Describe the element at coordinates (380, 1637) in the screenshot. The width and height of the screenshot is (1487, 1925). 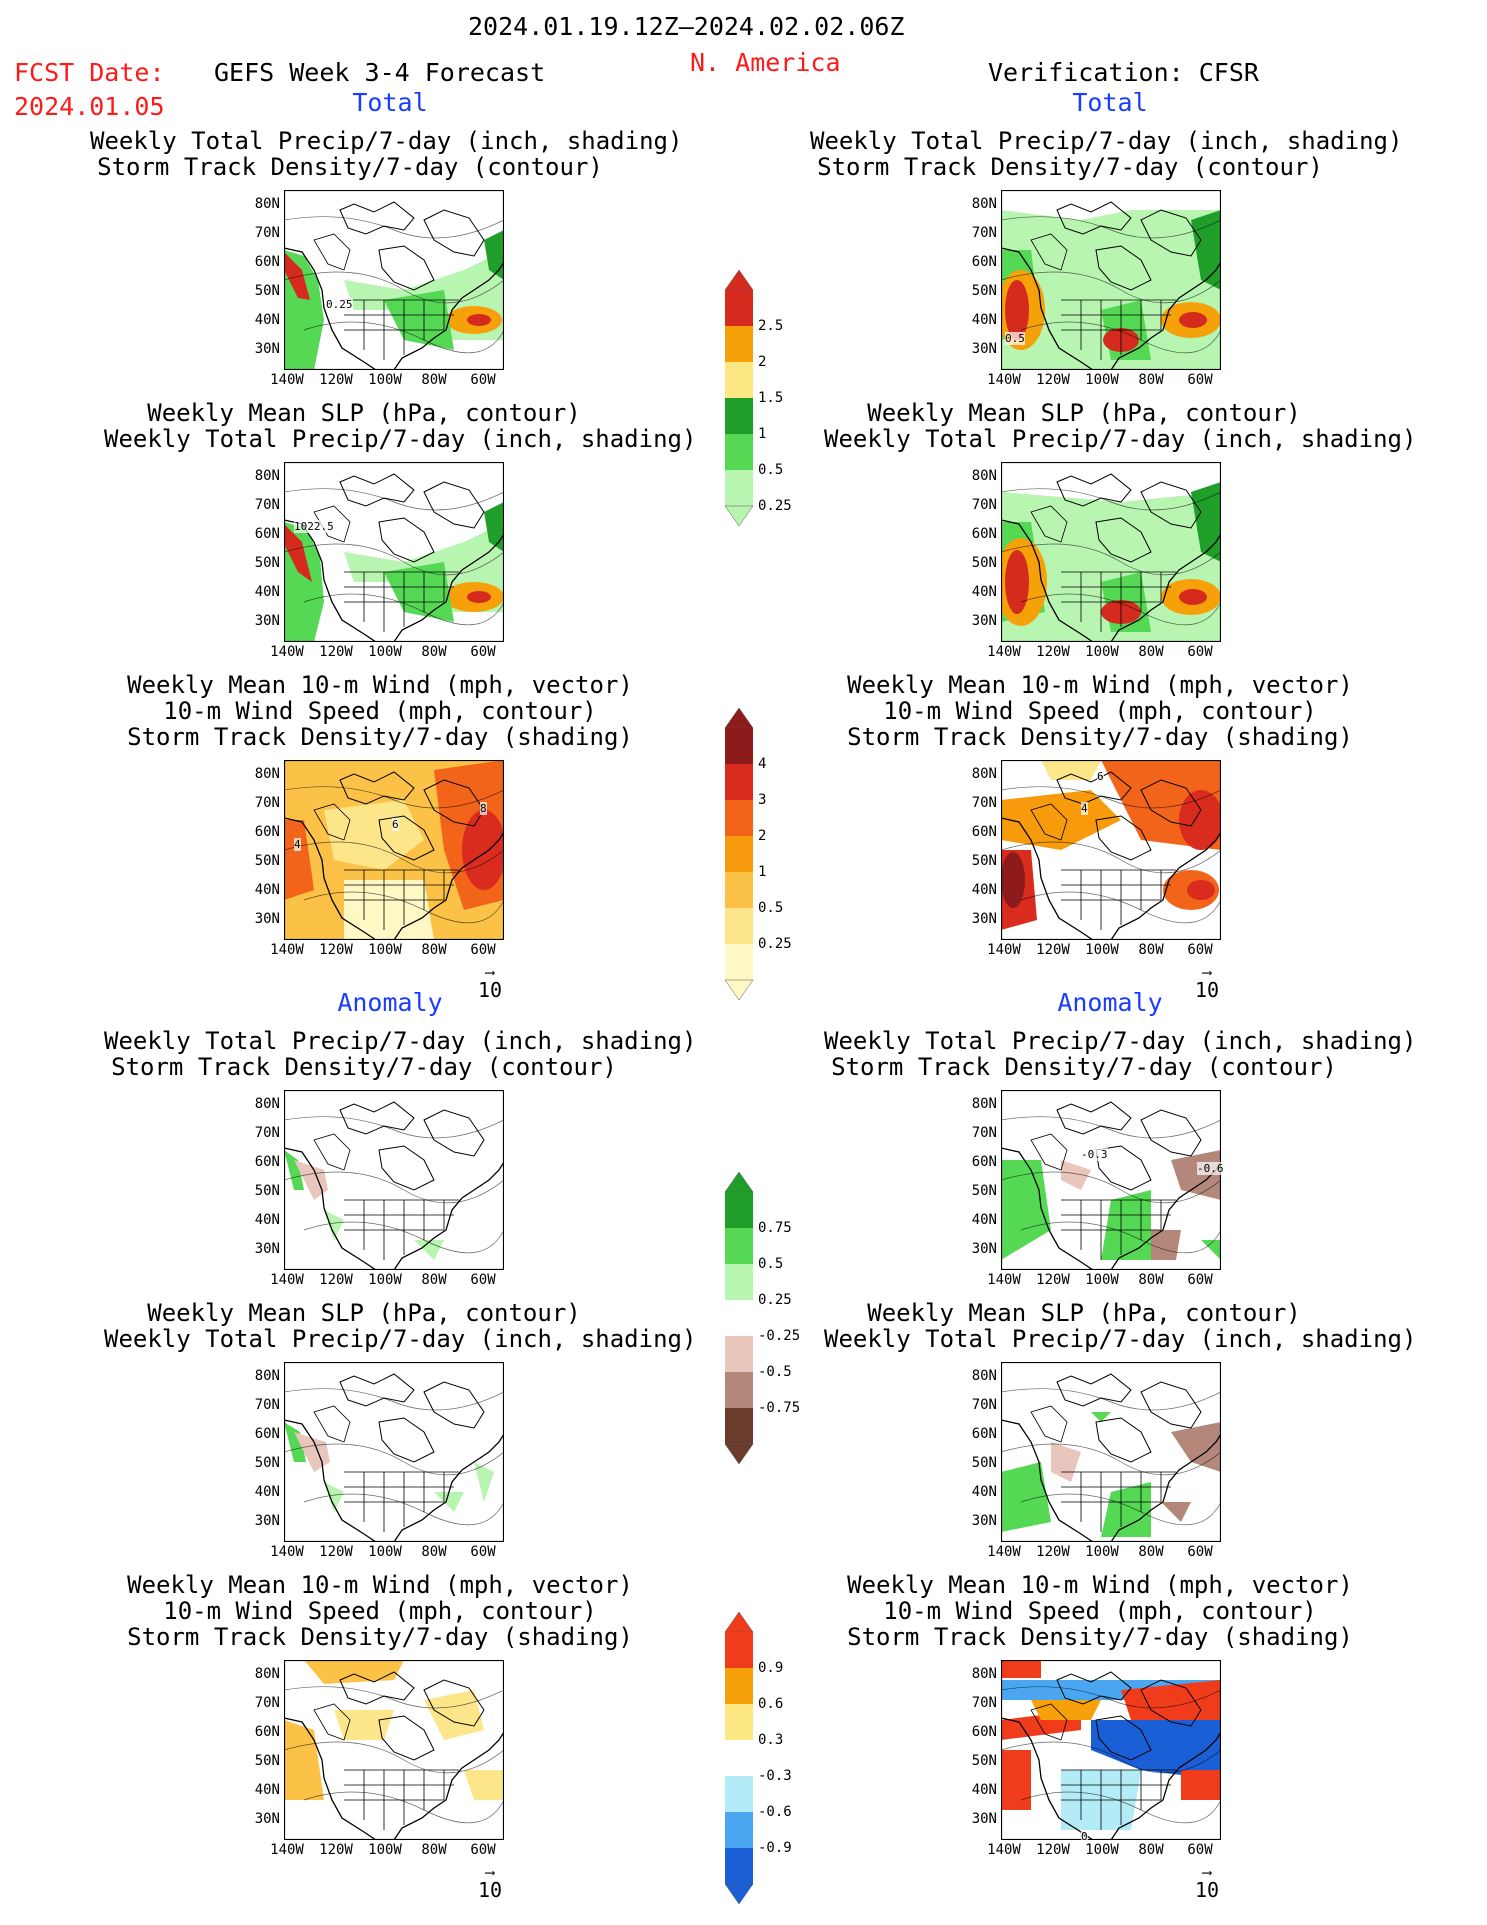
I see `panel-title-line: Storm Track Density/7-day (shading)` at that location.